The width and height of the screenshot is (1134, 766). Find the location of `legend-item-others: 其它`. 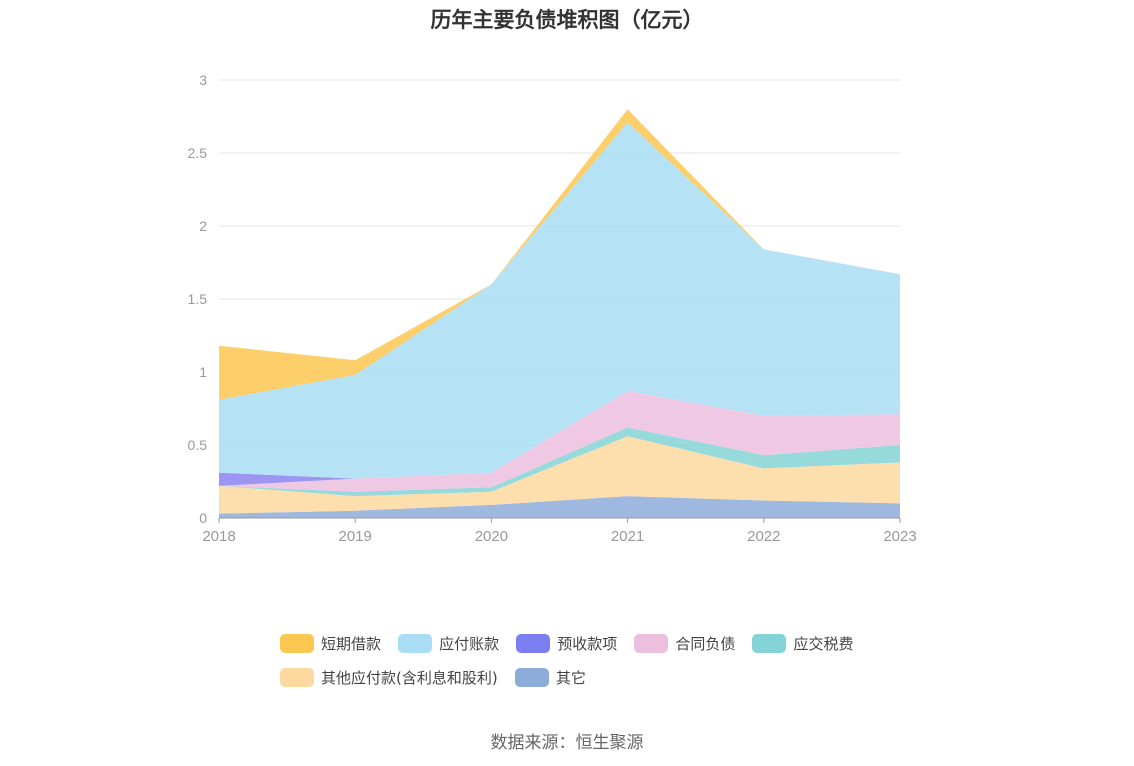

legend-item-others: 其它 is located at coordinates (550, 677).